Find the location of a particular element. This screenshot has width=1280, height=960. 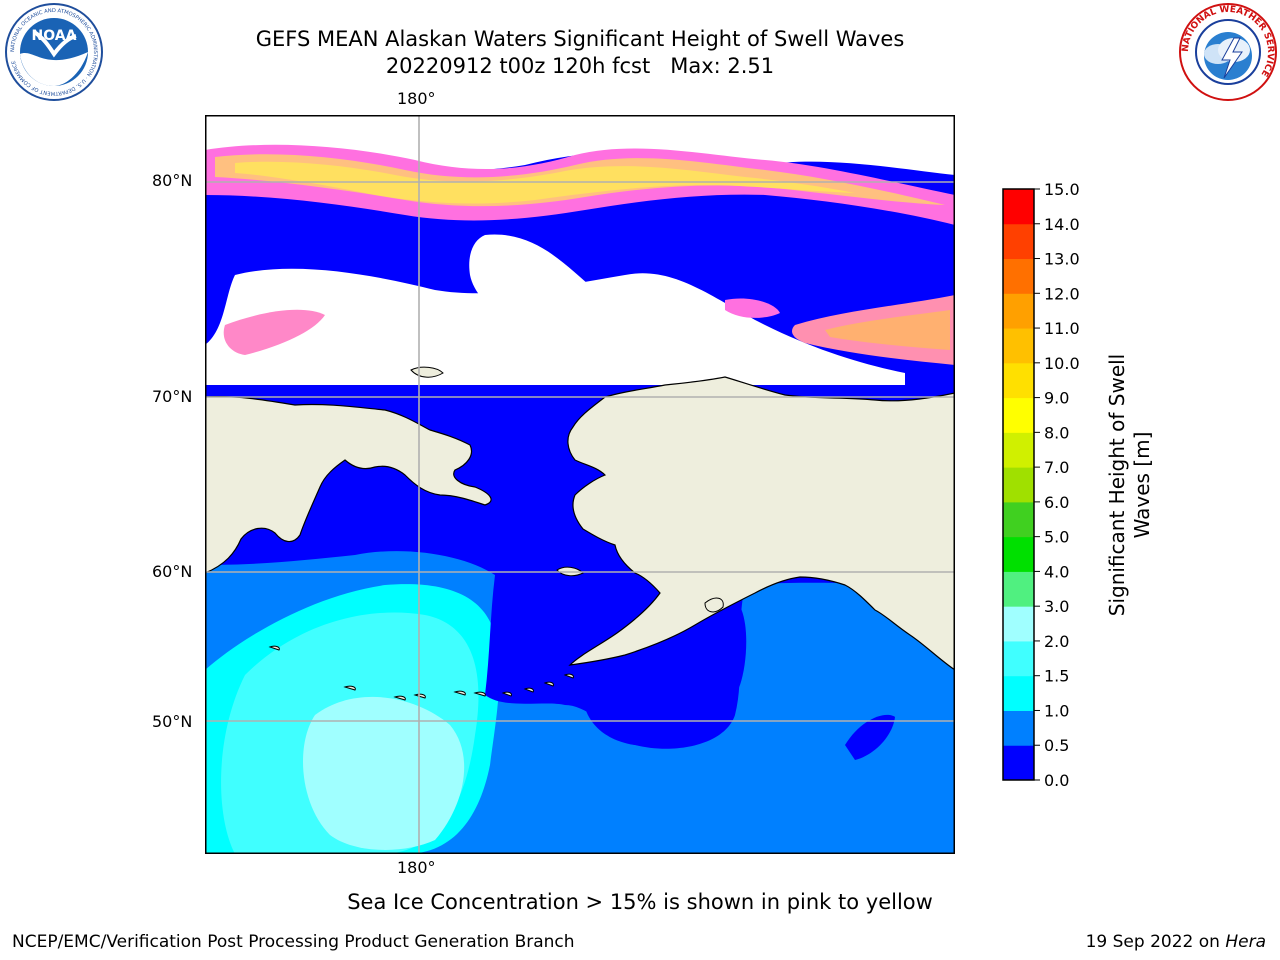

lat-label-60: 60°N is located at coordinates (172, 571).